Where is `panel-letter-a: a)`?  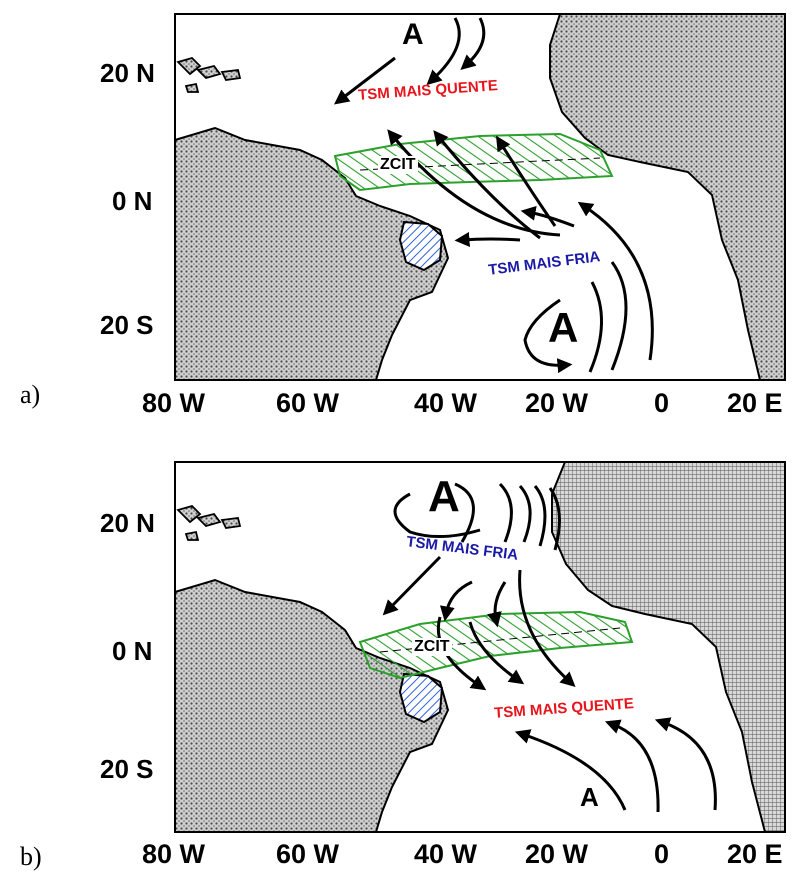 panel-letter-a: a) is located at coordinates (30, 394).